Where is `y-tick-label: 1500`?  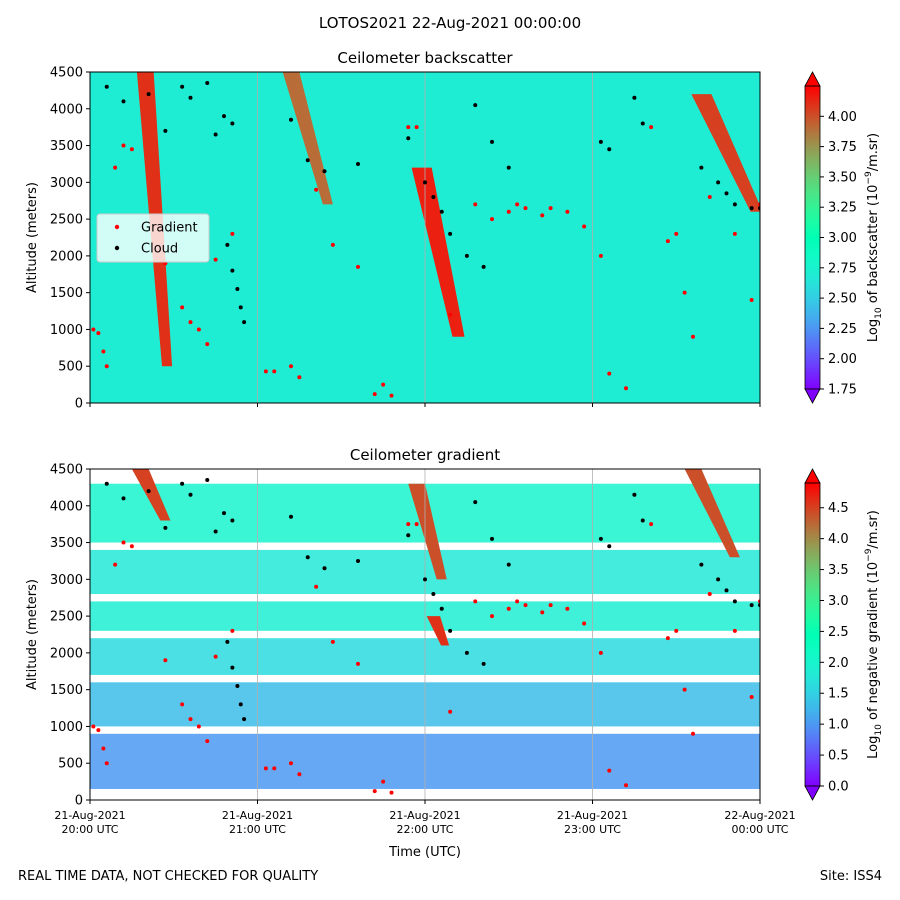 y-tick-label: 1500 is located at coordinates (66, 293).